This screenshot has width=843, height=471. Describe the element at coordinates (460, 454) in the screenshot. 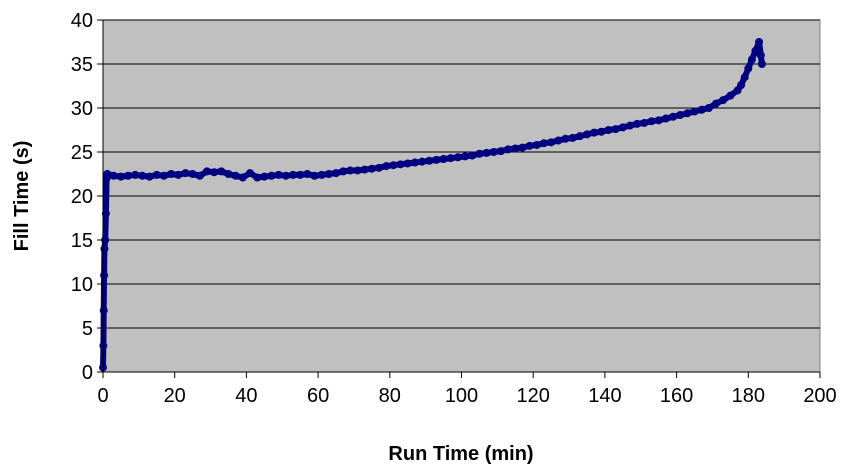

I see `x-axis-title: Run Time (min)` at that location.